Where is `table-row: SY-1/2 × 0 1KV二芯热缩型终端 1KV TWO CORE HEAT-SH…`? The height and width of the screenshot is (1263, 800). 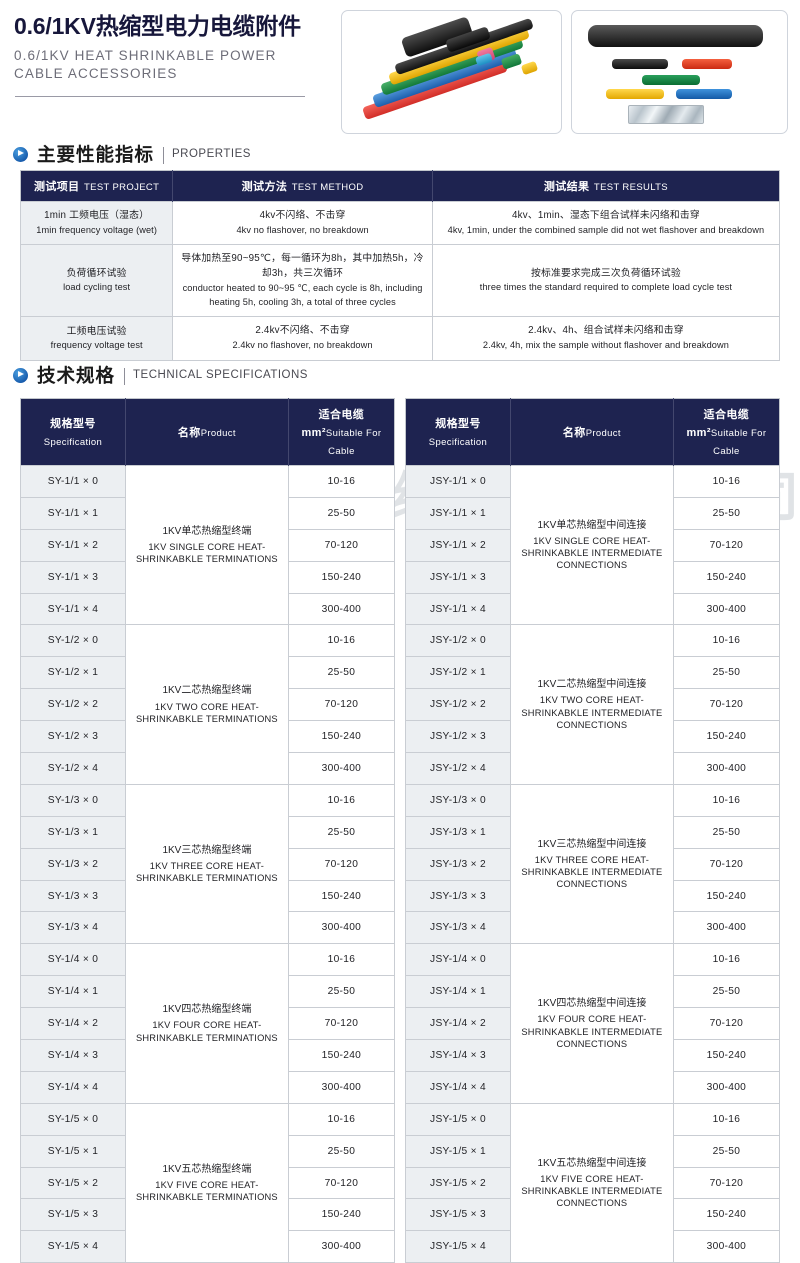
table-row: SY-1/2 × 0 1KV二芯热缩型终端 1KV TWO CORE HEAT-SH… is located at coordinates (208, 704).